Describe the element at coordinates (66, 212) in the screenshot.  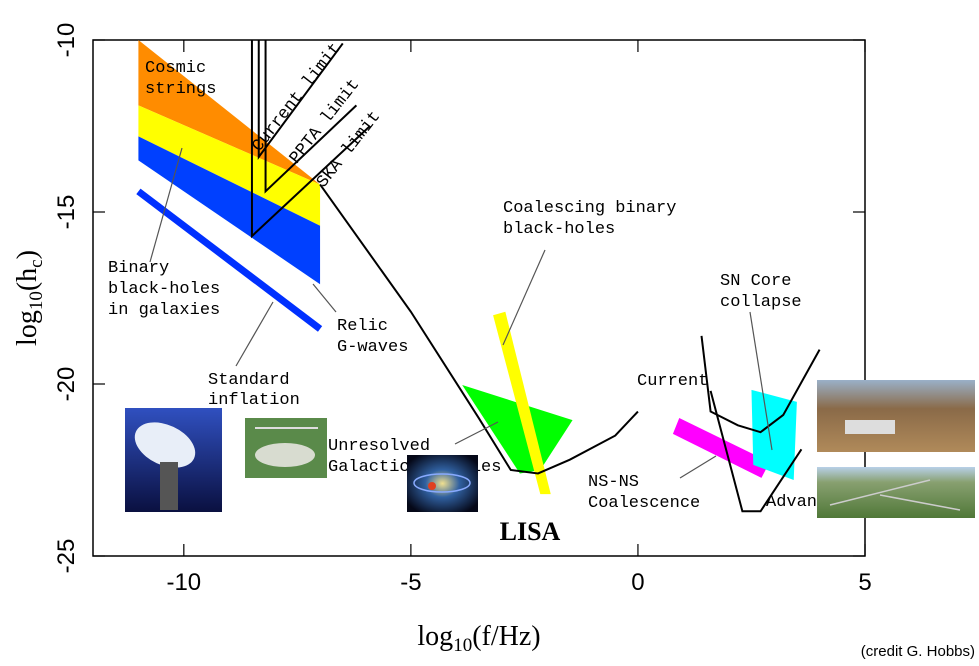
I see `y-tick-label: -15` at that location.